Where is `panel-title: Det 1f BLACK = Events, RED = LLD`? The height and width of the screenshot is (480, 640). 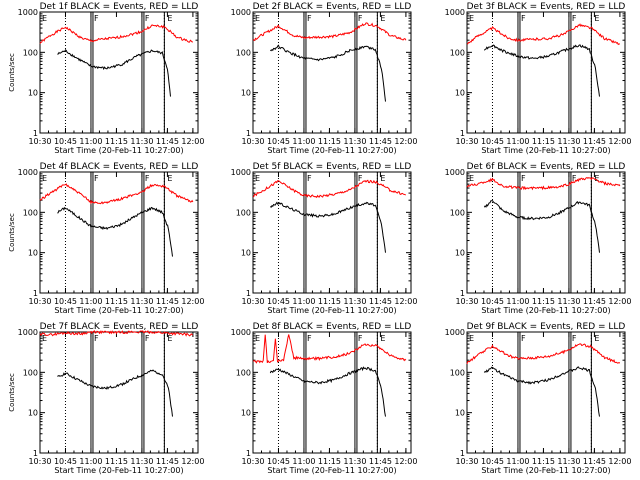 panel-title: Det 1f BLACK = Events, RED = LLD is located at coordinates (119, 7).